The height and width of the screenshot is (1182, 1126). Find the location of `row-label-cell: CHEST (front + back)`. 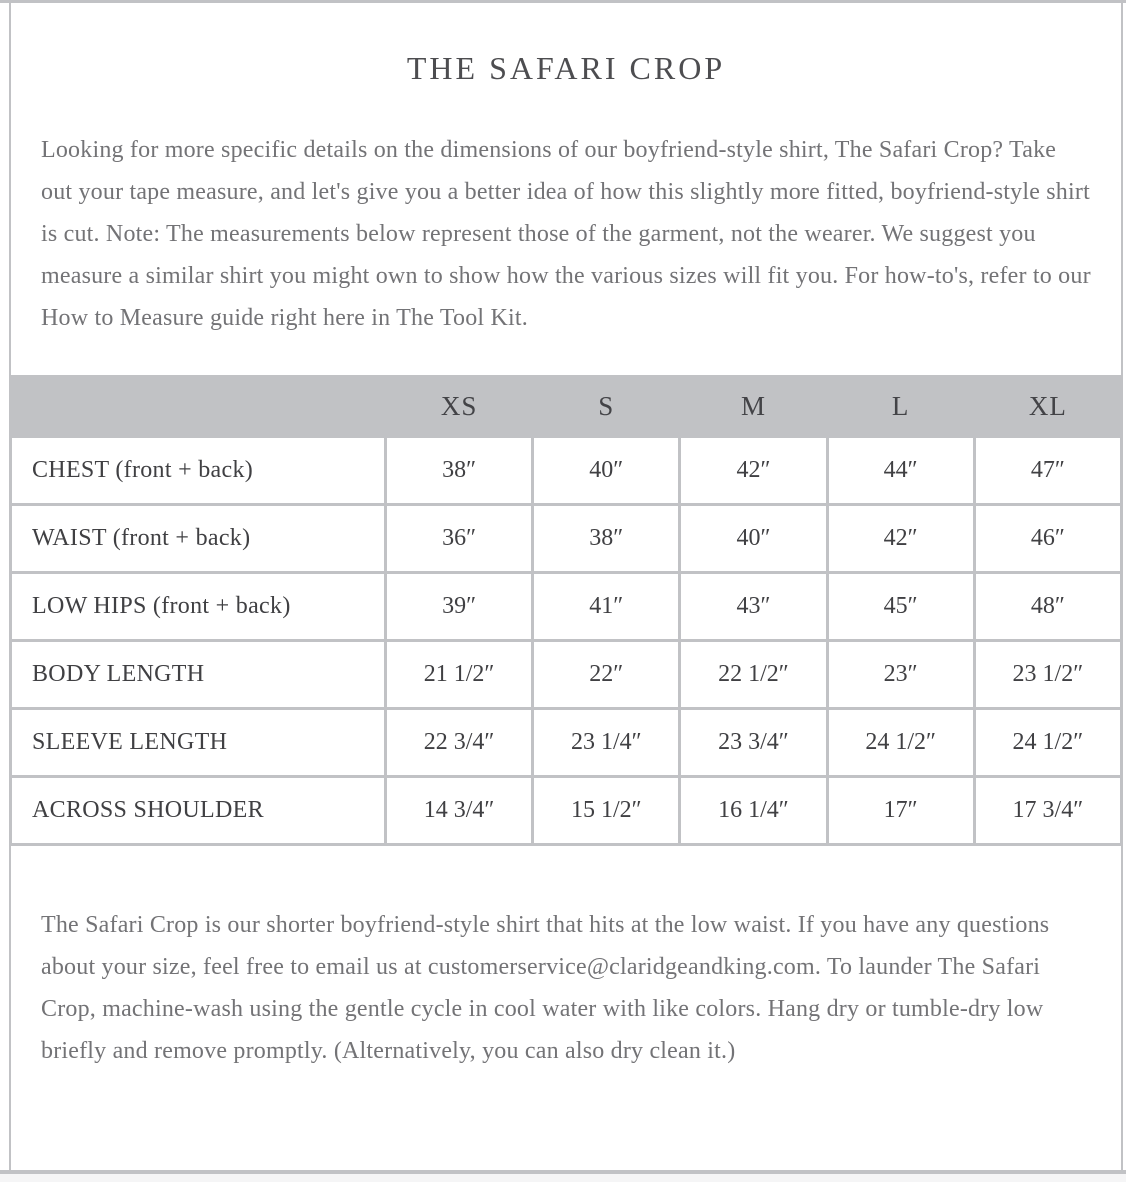

row-label-cell: CHEST (front + back) is located at coordinates (198, 470).